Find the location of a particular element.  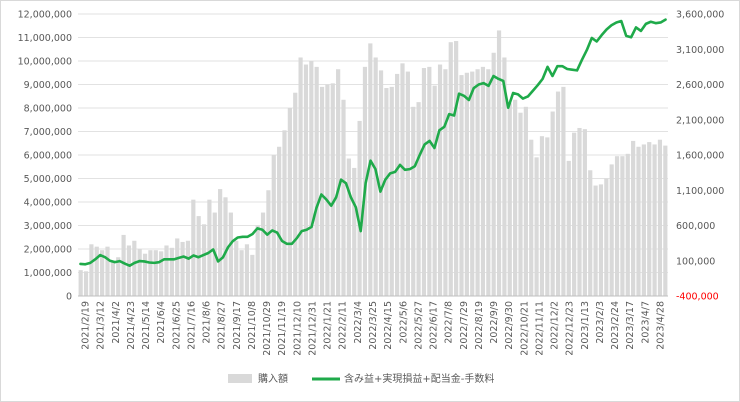

x-tick-label: 2021/7/16 is located at coordinates (191, 325).